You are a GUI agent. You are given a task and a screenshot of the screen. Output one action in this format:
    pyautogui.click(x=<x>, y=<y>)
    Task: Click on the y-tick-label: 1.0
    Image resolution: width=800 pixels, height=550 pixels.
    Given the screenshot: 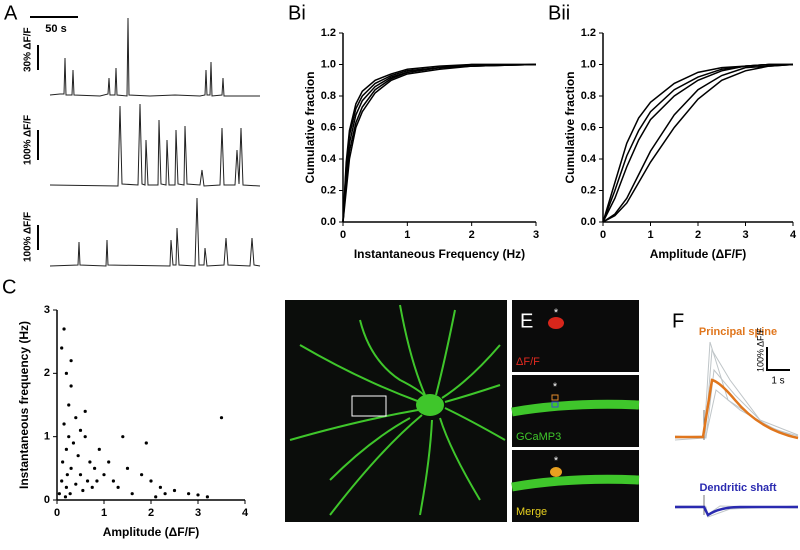 What is the action you would take?
    pyautogui.click(x=328, y=64)
    